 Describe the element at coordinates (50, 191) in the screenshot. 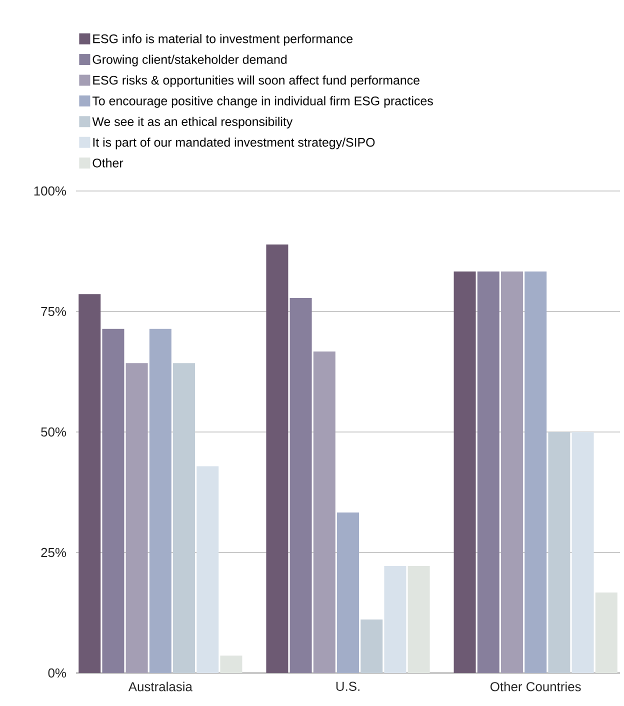

I see `y-tick-label: 100%` at that location.